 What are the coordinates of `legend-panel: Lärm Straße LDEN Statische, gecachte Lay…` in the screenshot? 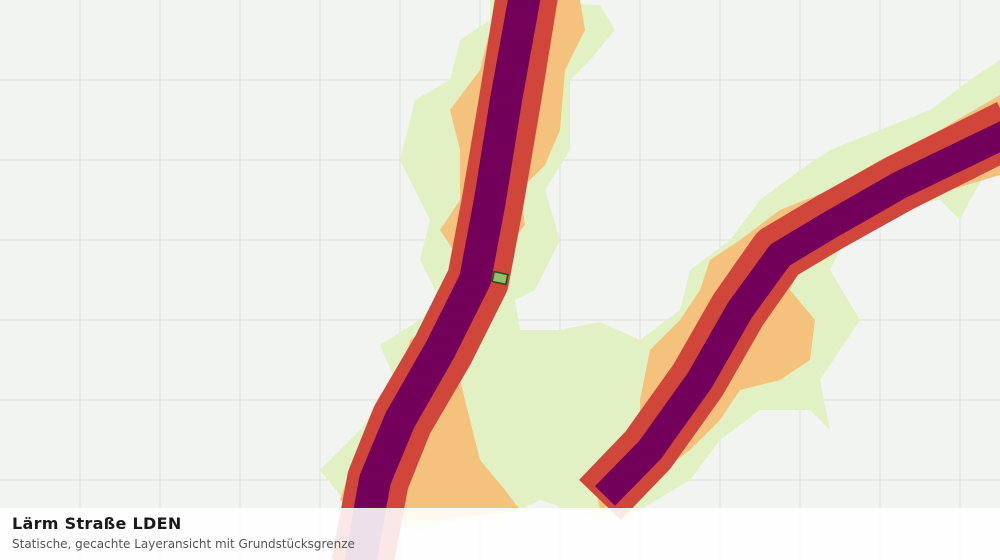 It's located at (500, 534).